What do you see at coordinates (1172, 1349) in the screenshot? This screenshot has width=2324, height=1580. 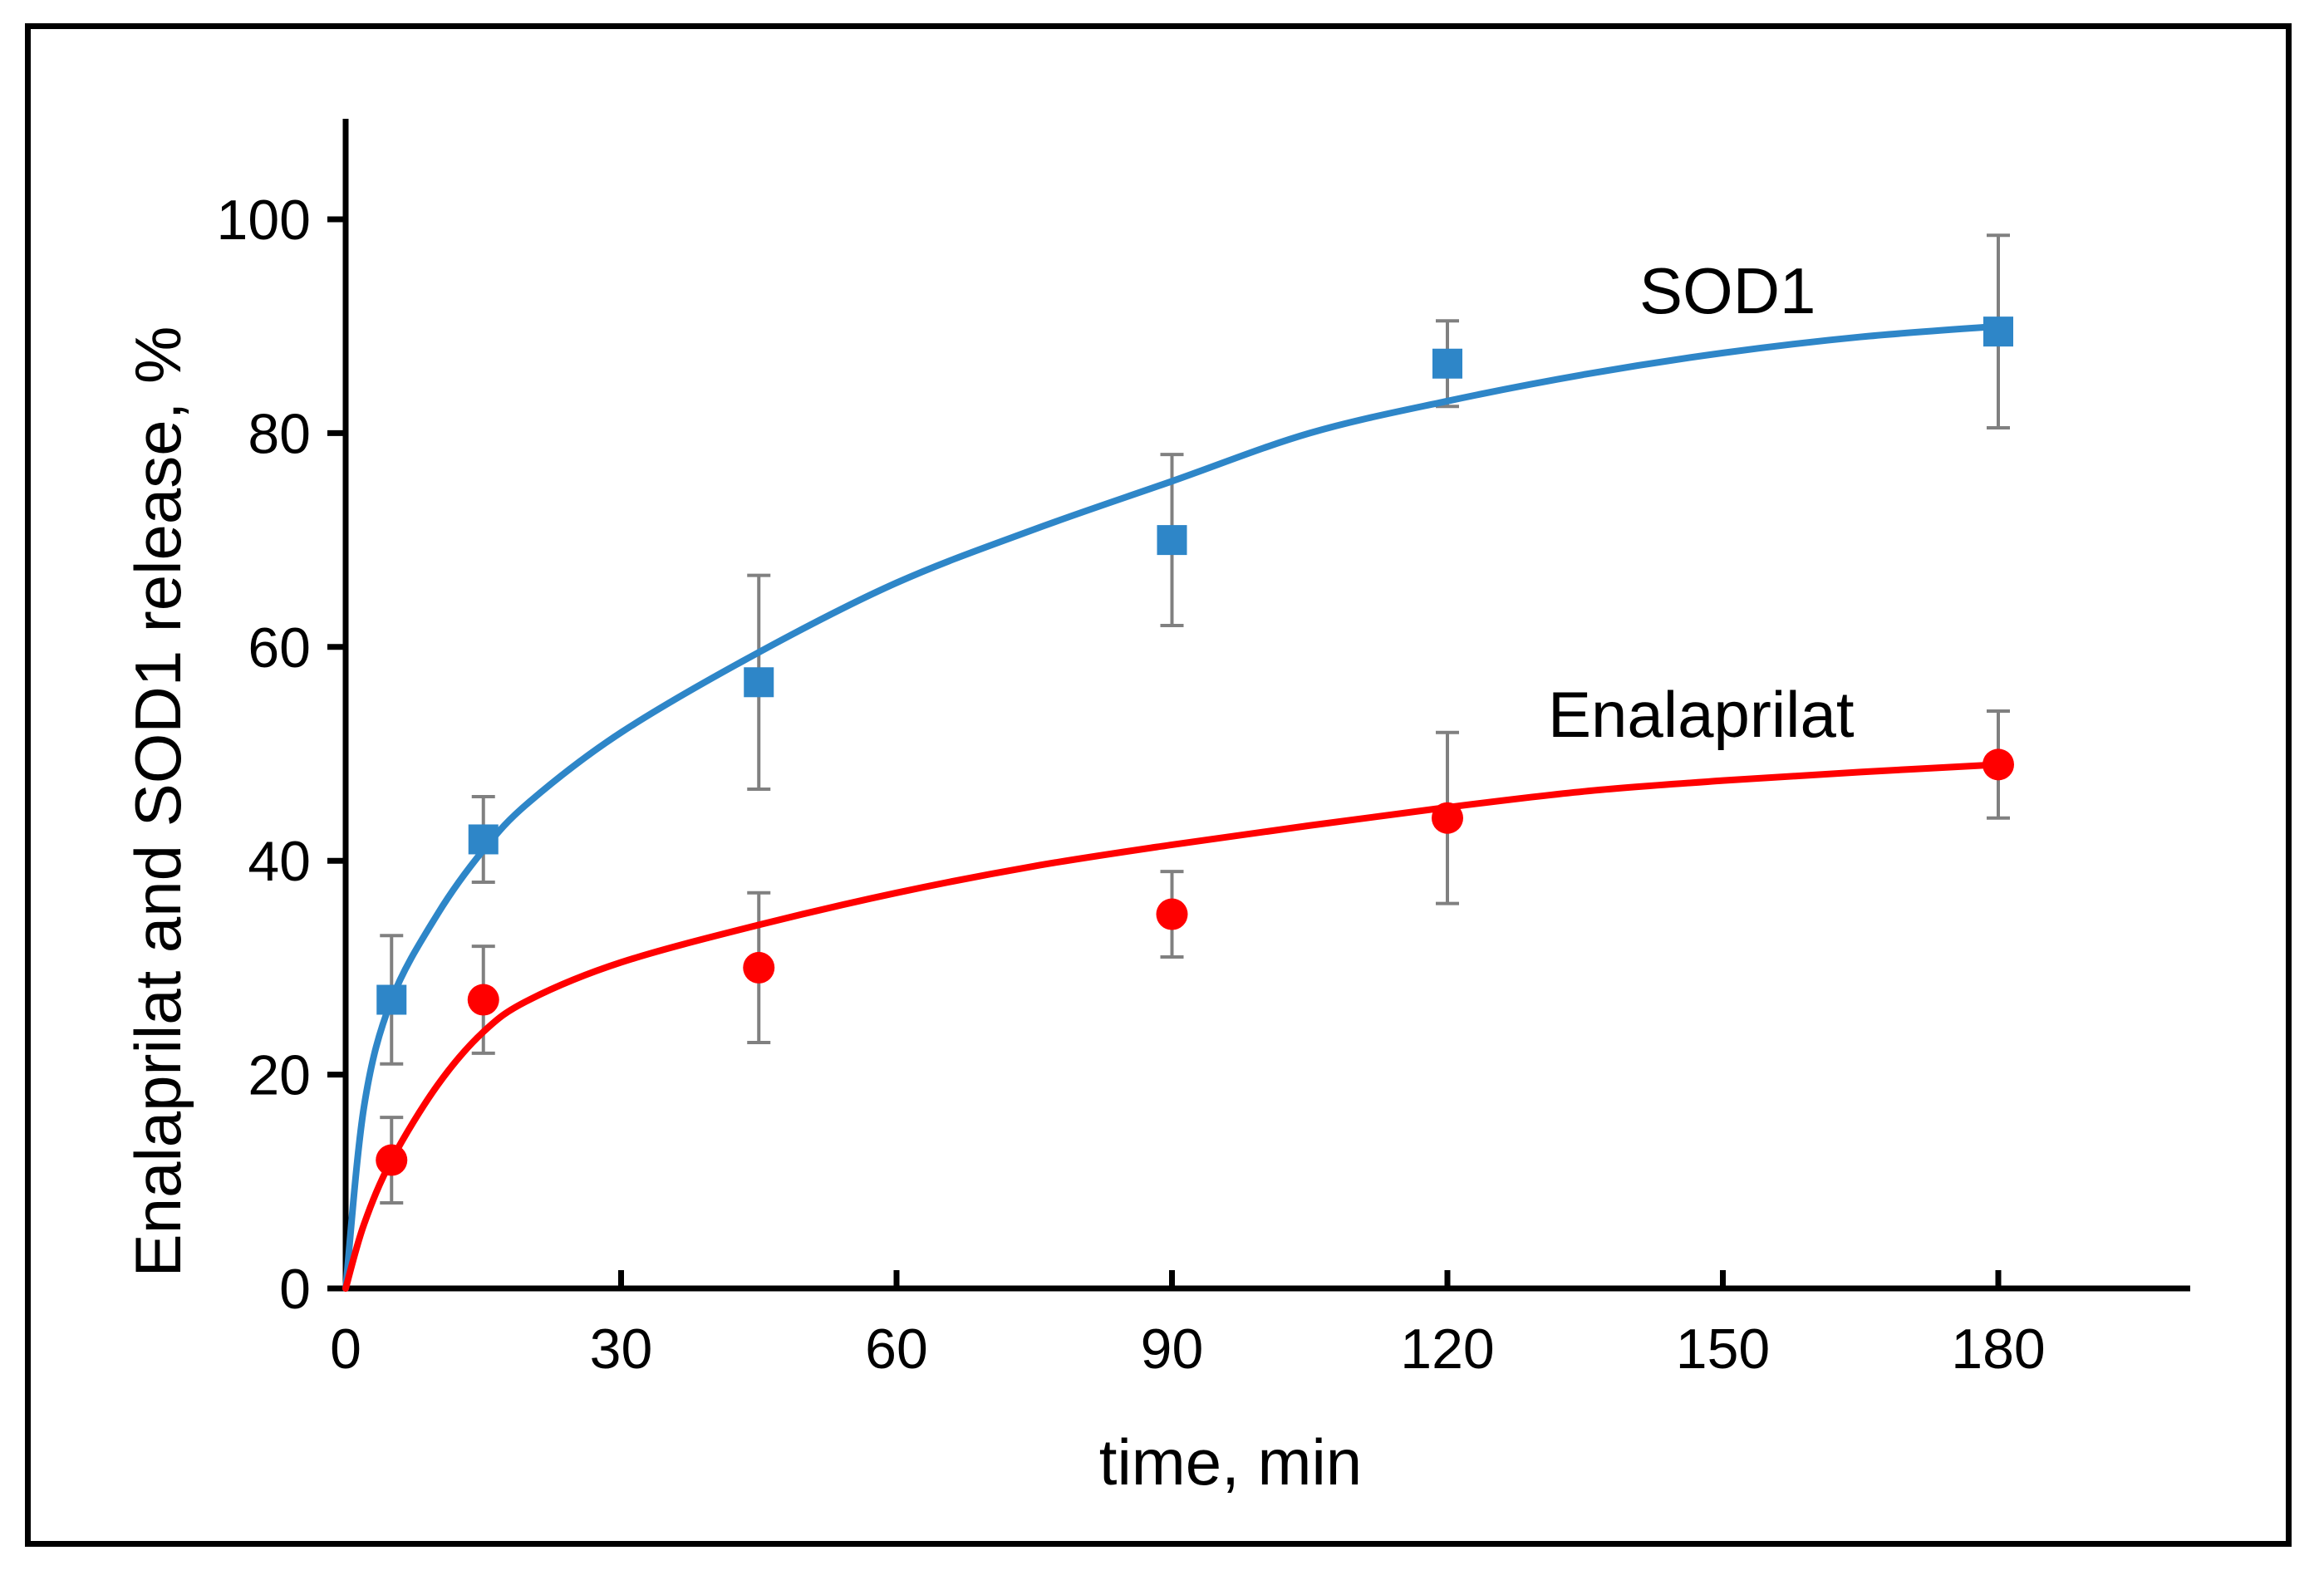 I see `x-tick-label: 90` at bounding box center [1172, 1349].